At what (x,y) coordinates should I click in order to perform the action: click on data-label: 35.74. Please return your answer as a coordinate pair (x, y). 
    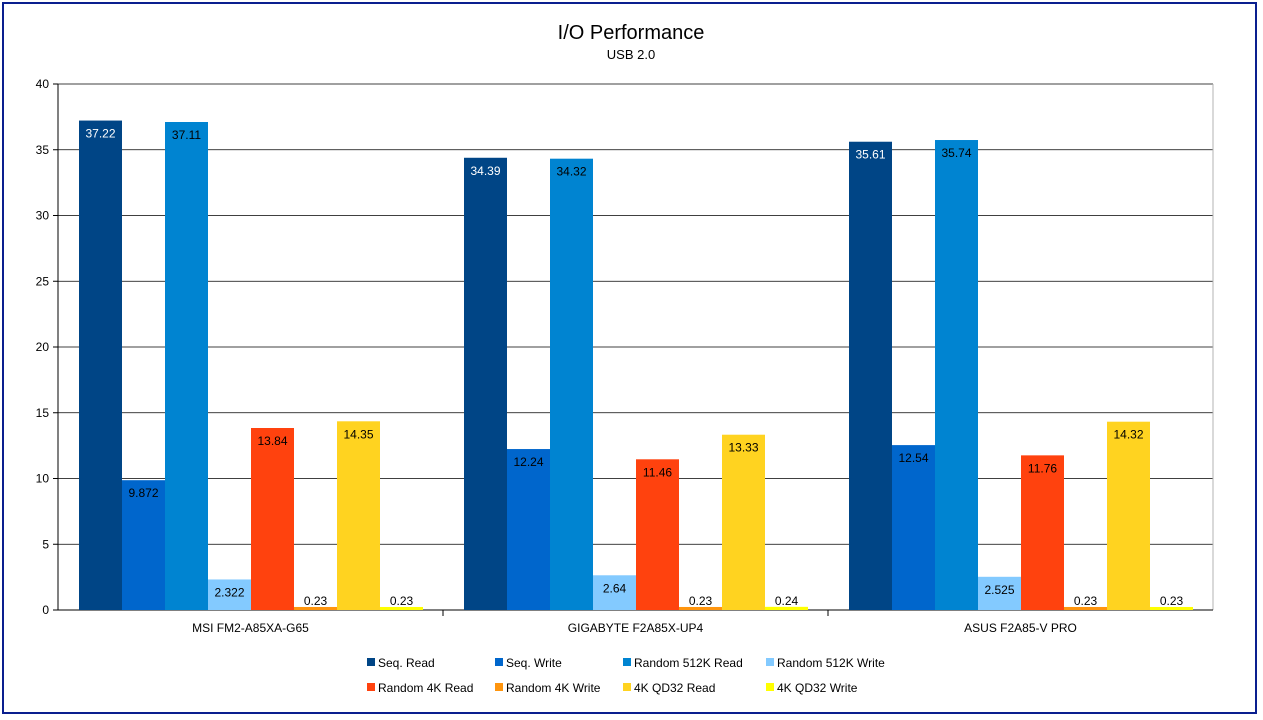
    Looking at the image, I should click on (956, 153).